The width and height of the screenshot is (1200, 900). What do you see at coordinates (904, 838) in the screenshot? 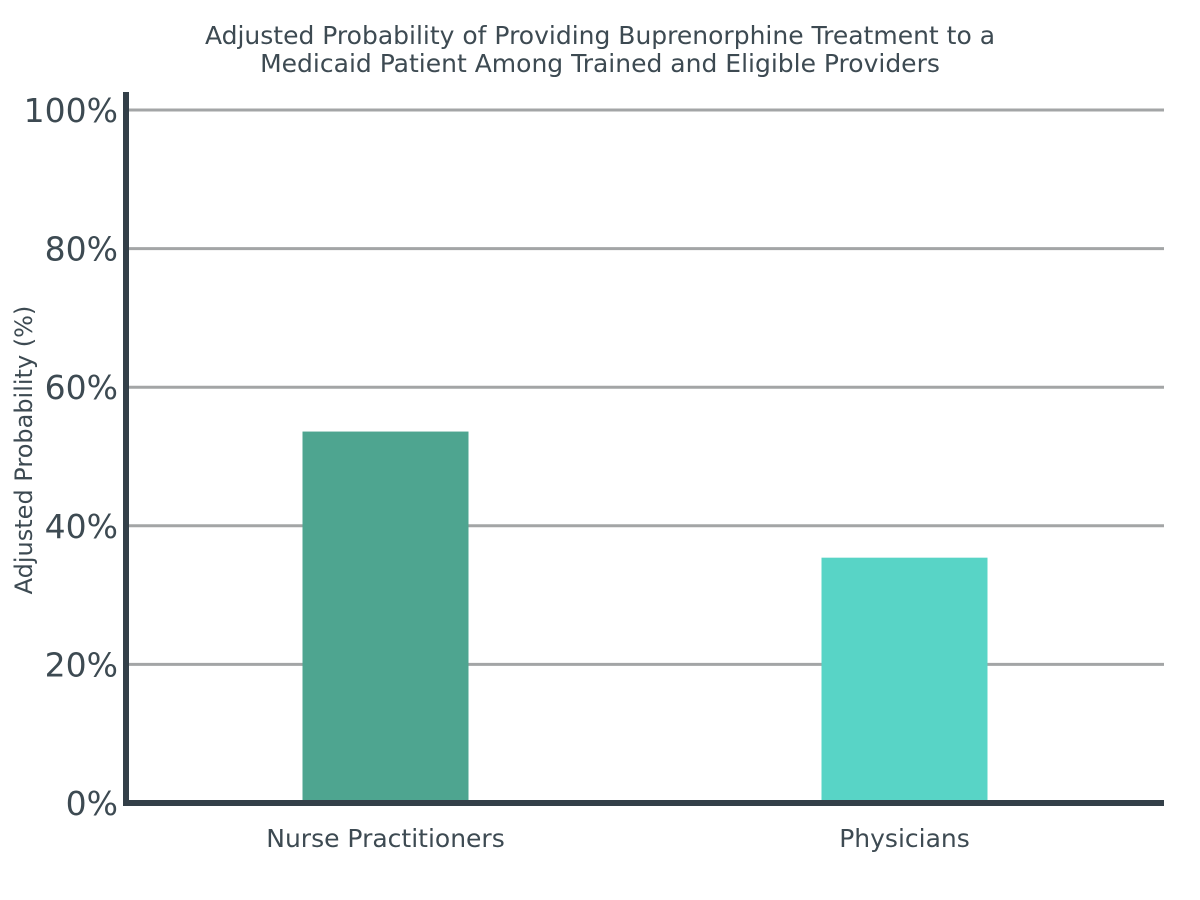
I see `x-category-label: Physicians` at bounding box center [904, 838].